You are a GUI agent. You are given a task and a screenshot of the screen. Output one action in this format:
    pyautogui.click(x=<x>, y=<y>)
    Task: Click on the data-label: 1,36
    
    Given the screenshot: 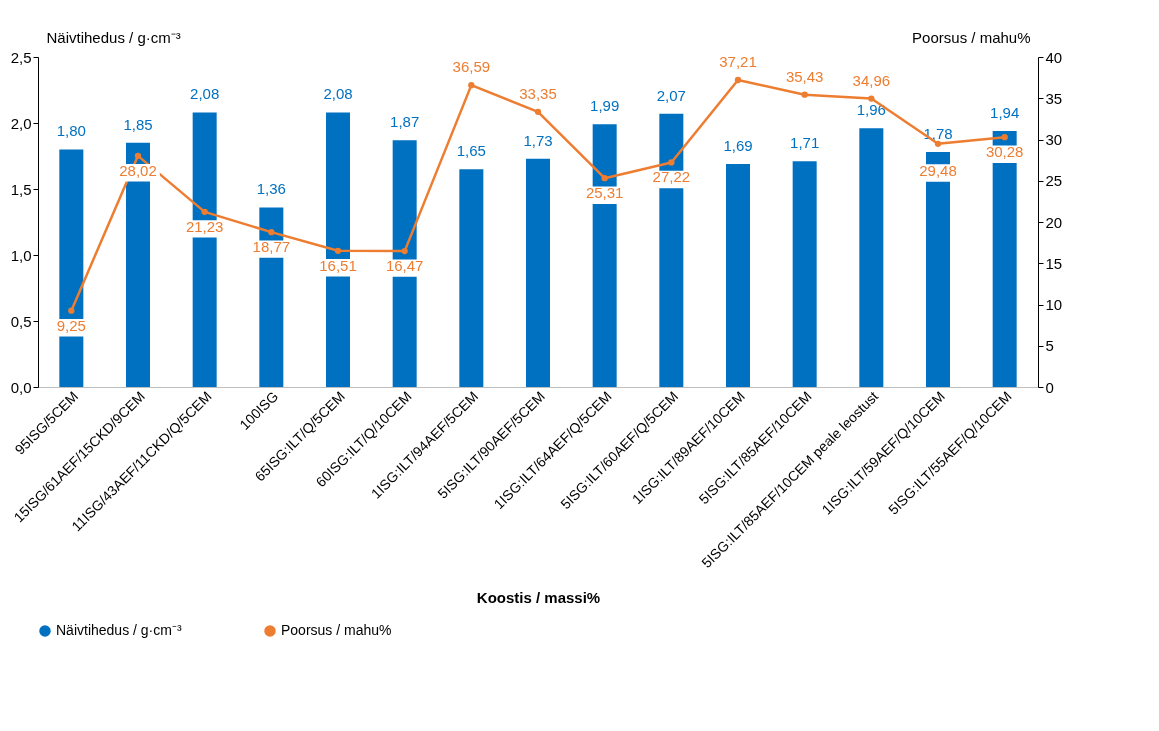 What is the action you would take?
    pyautogui.click(x=271, y=189)
    